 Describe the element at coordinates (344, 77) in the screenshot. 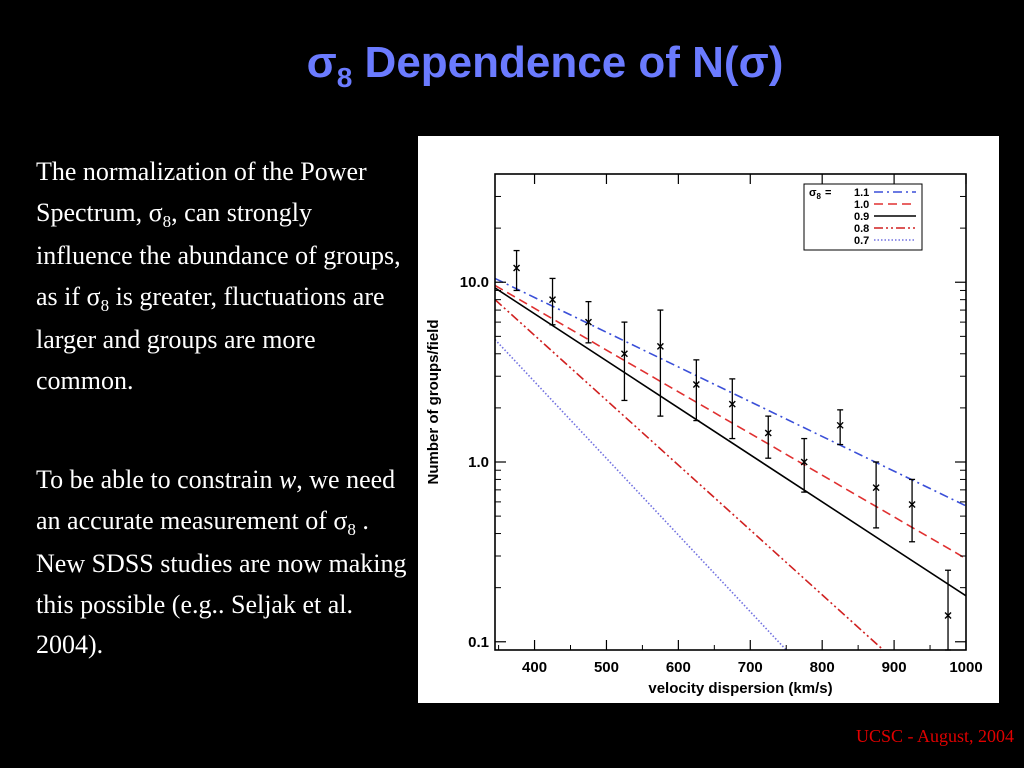

I see `title-subscript: 8` at that location.